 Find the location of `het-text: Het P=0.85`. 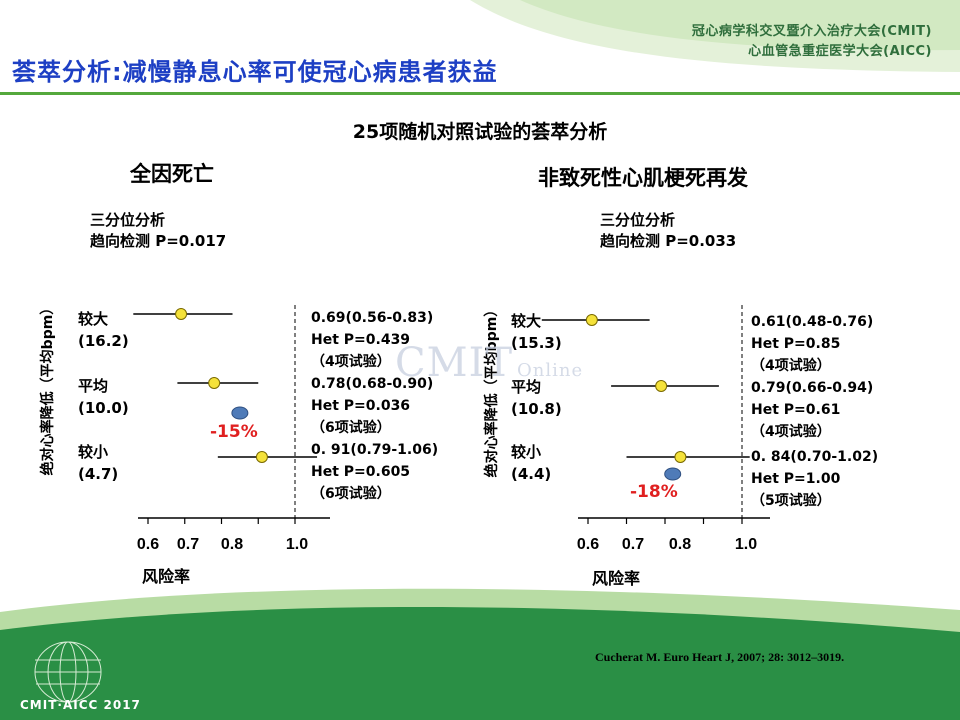

het-text: Het P=0.85 is located at coordinates (796, 344).